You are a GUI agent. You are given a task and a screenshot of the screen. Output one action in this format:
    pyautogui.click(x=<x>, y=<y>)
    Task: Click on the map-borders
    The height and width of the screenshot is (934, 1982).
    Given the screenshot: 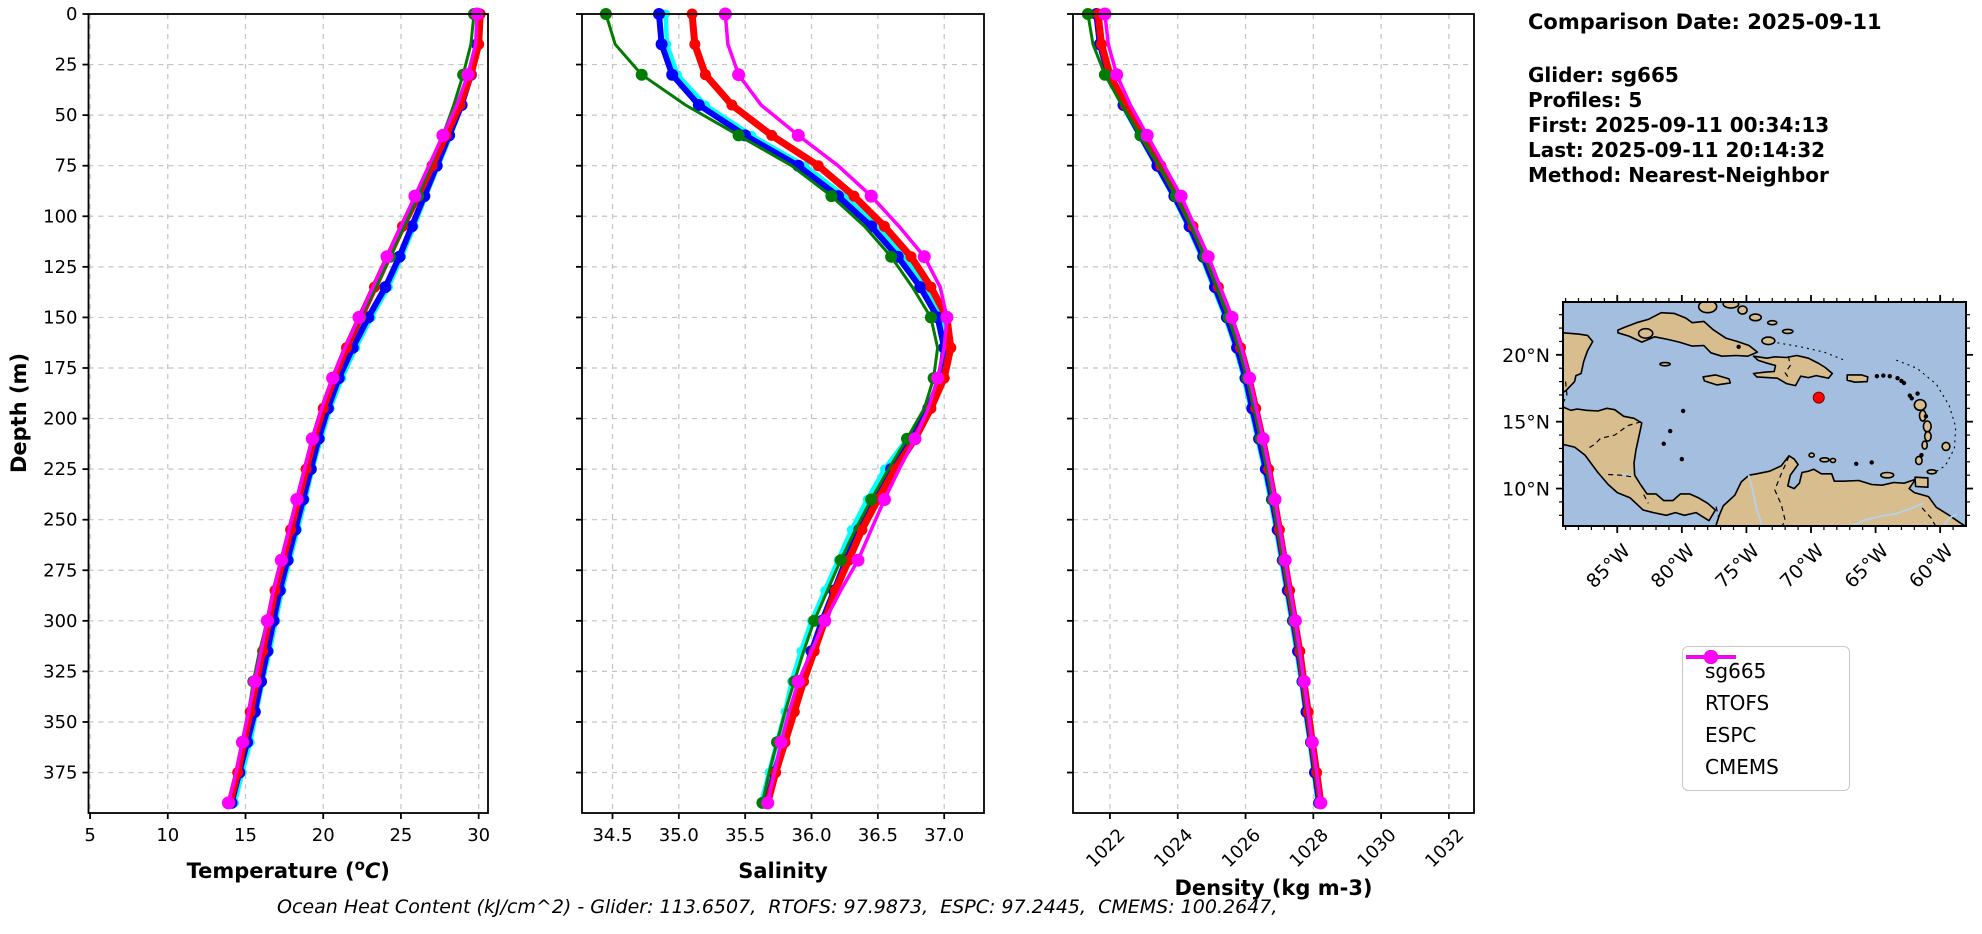 What is the action you would take?
    pyautogui.click(x=1750, y=441)
    